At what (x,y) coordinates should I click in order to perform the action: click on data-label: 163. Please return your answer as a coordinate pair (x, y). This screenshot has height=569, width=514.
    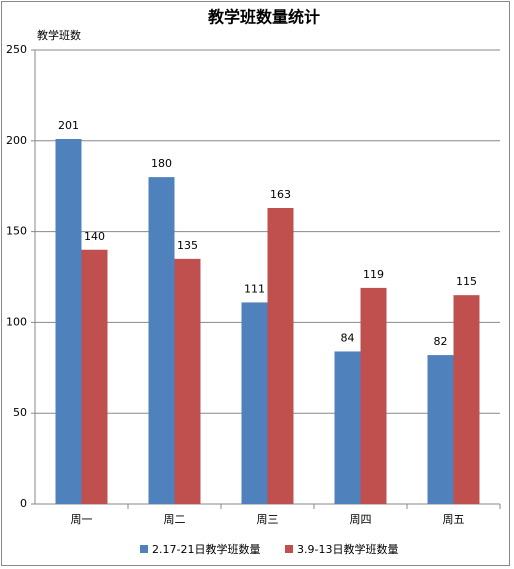
    Looking at the image, I should click on (280, 194).